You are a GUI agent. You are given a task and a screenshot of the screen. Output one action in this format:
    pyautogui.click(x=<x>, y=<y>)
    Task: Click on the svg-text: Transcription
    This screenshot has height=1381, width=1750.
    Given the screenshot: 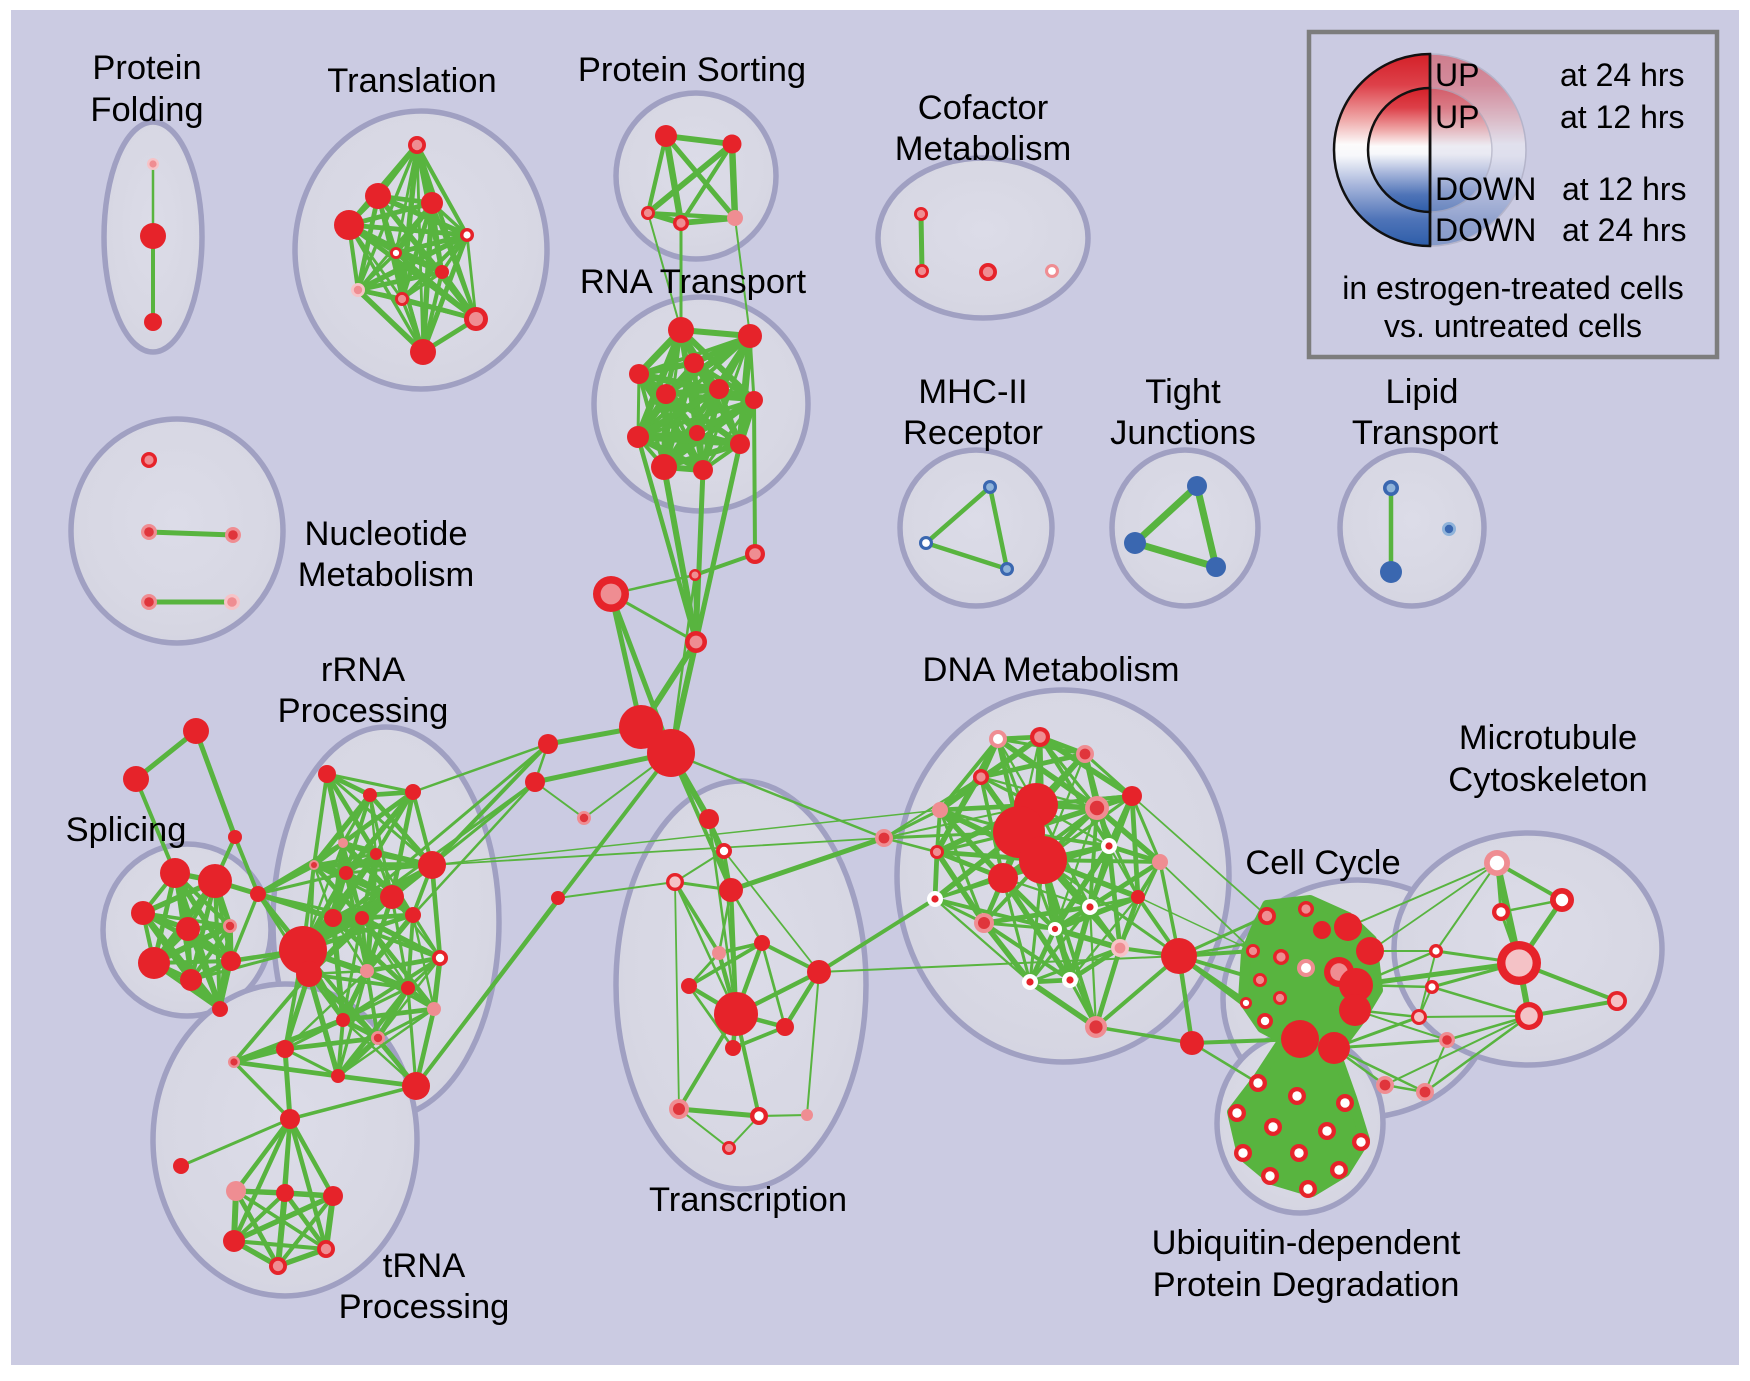 What is the action you would take?
    pyautogui.click(x=748, y=1200)
    